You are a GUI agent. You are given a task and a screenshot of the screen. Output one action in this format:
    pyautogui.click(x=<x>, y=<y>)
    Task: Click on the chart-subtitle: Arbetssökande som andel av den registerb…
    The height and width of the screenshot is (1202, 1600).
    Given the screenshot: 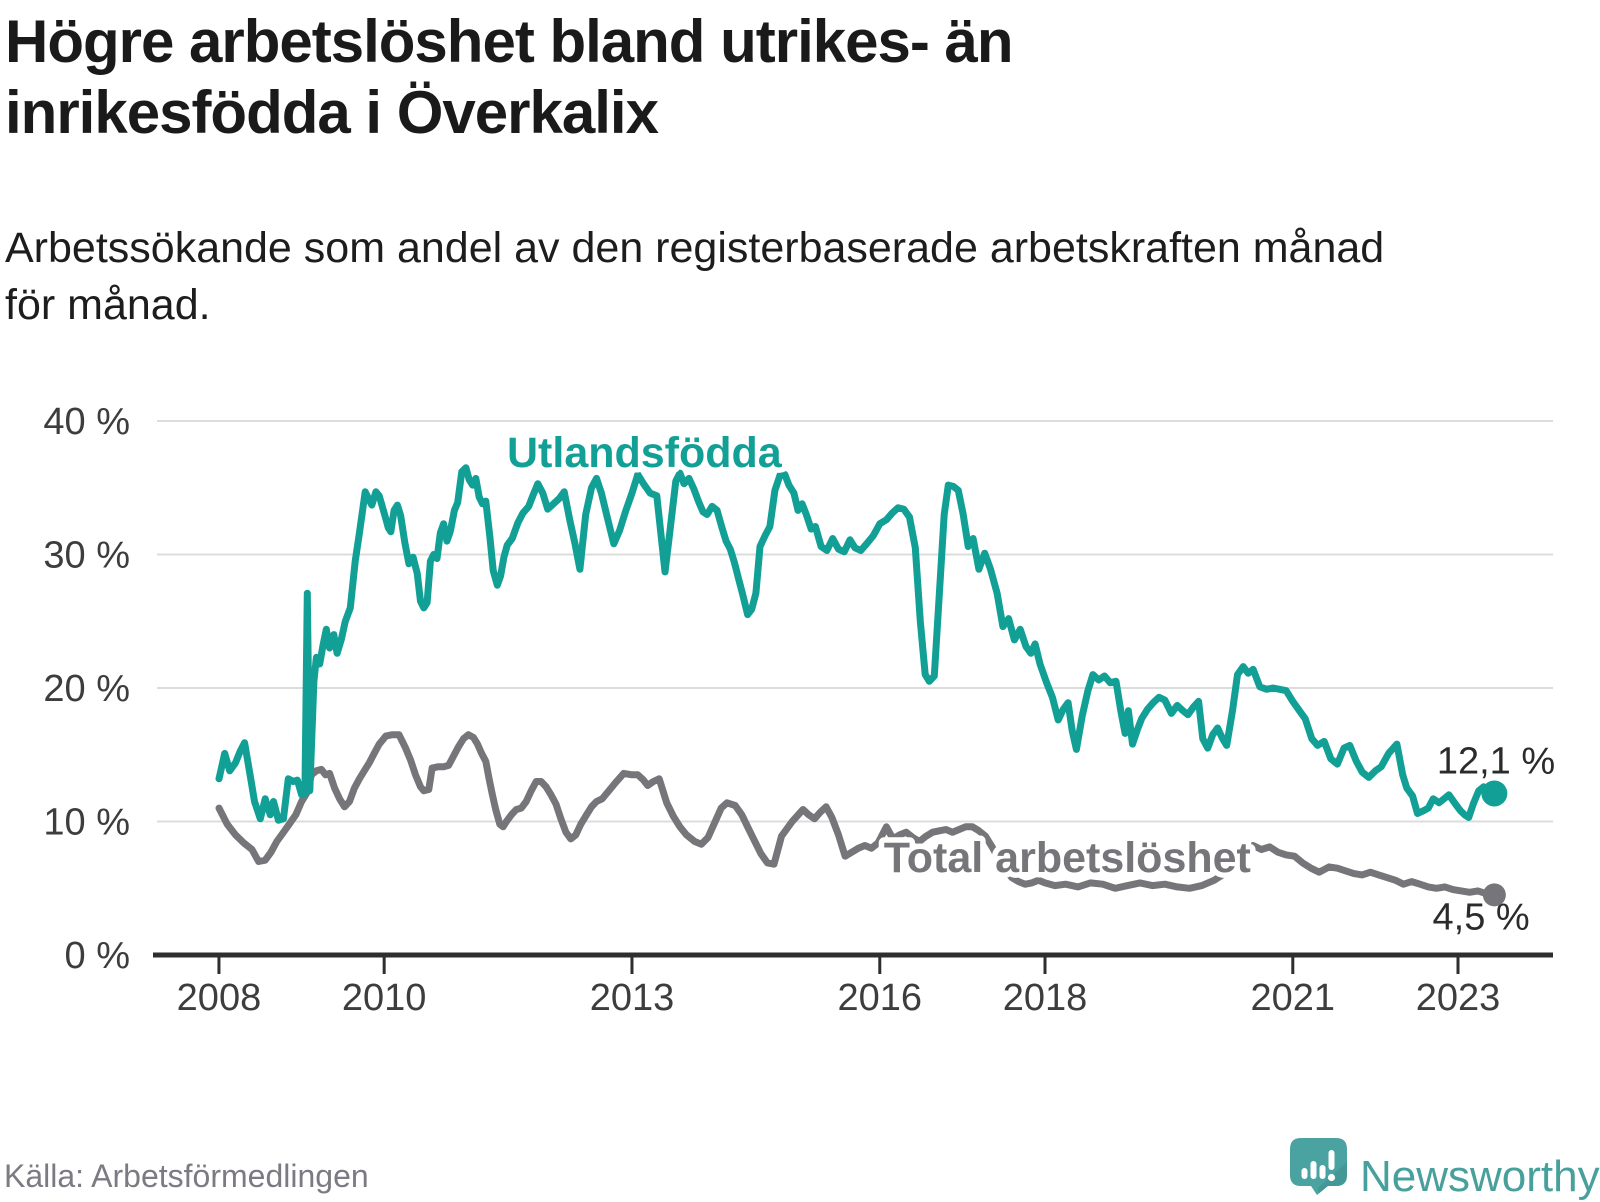 What is the action you would take?
    pyautogui.click(x=694, y=277)
    